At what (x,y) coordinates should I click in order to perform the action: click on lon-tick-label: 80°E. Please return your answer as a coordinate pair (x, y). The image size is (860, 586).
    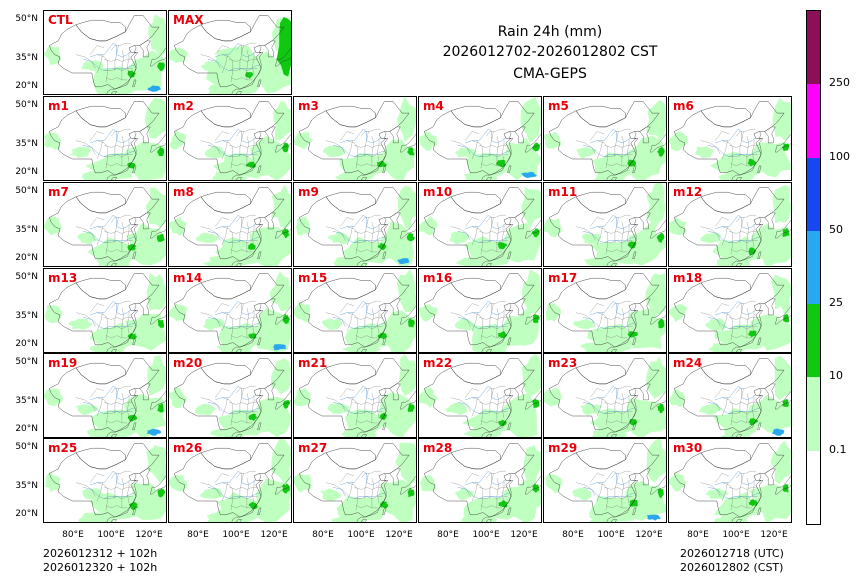
    Looking at the image, I should click on (323, 535).